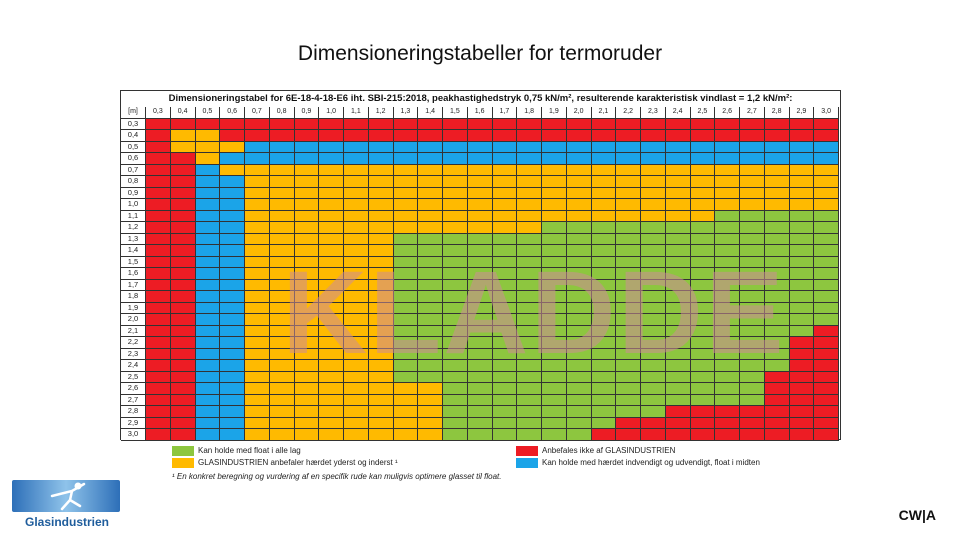 The width and height of the screenshot is (960, 540). What do you see at coordinates (208, 113) in the screenshot?
I see `column-header: 0,5` at bounding box center [208, 113].